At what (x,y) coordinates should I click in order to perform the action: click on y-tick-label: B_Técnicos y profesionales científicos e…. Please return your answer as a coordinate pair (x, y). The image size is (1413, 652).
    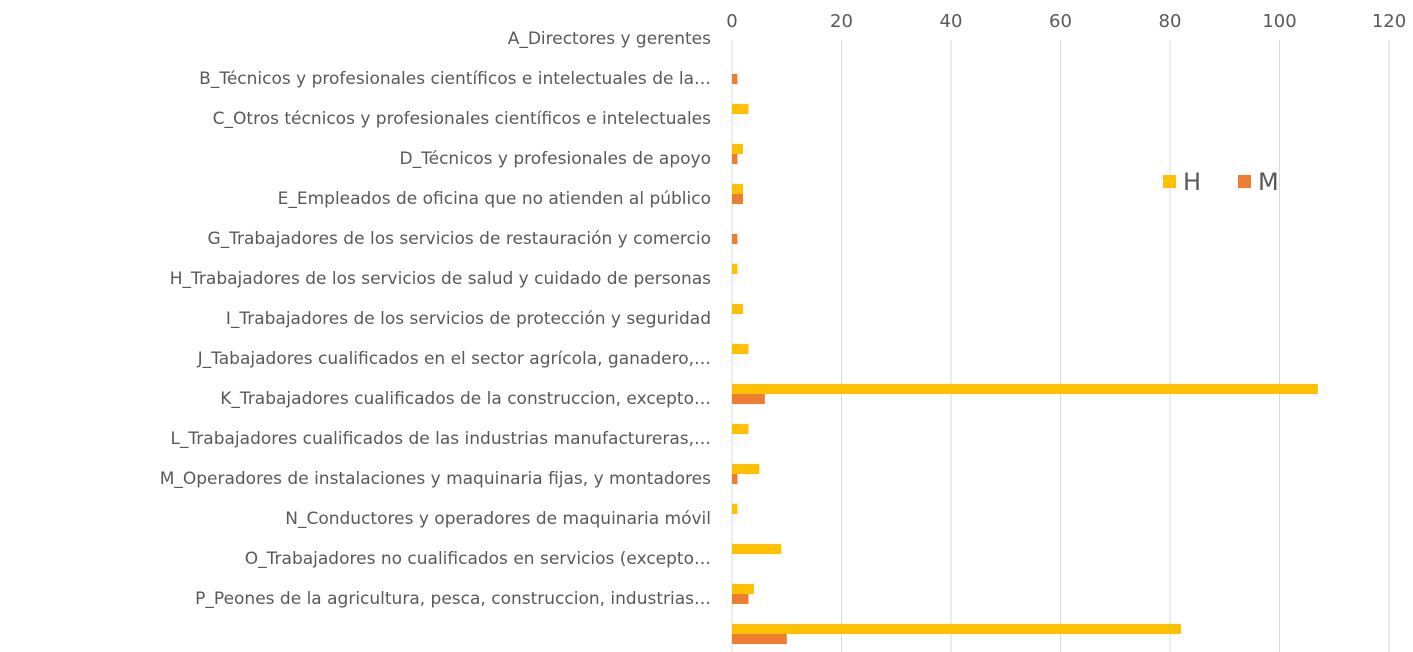
    Looking at the image, I should click on (455, 79).